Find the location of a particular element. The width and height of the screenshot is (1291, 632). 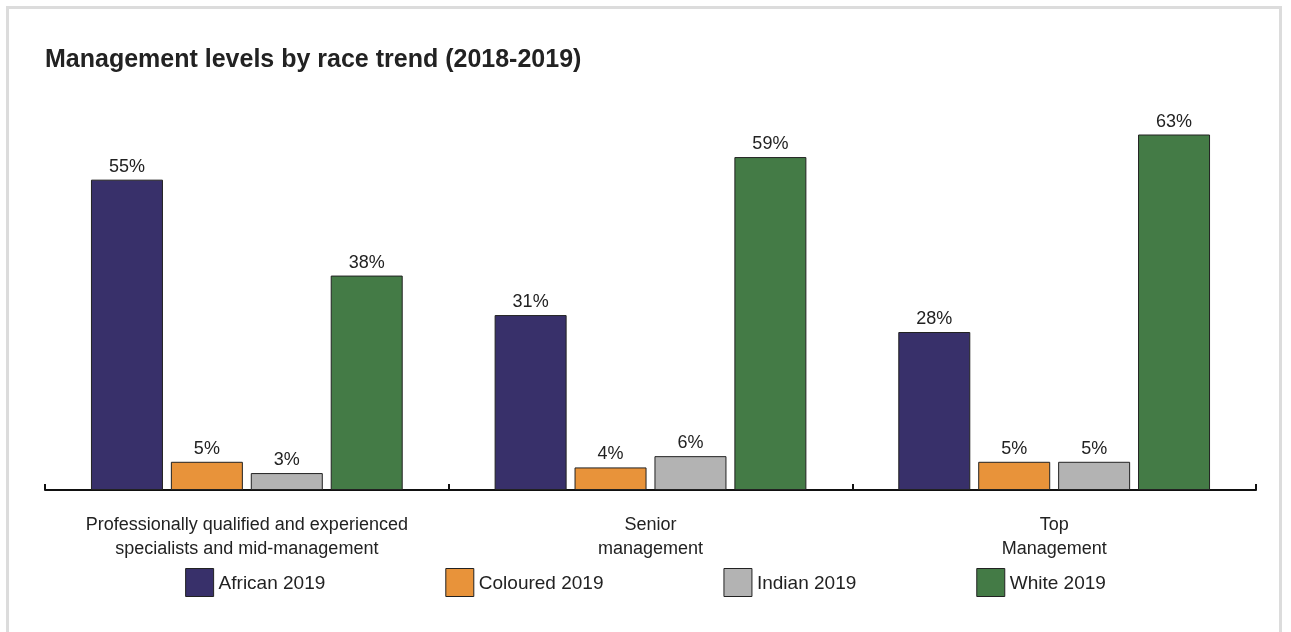

data-label: 55% is located at coordinates (126, 165).